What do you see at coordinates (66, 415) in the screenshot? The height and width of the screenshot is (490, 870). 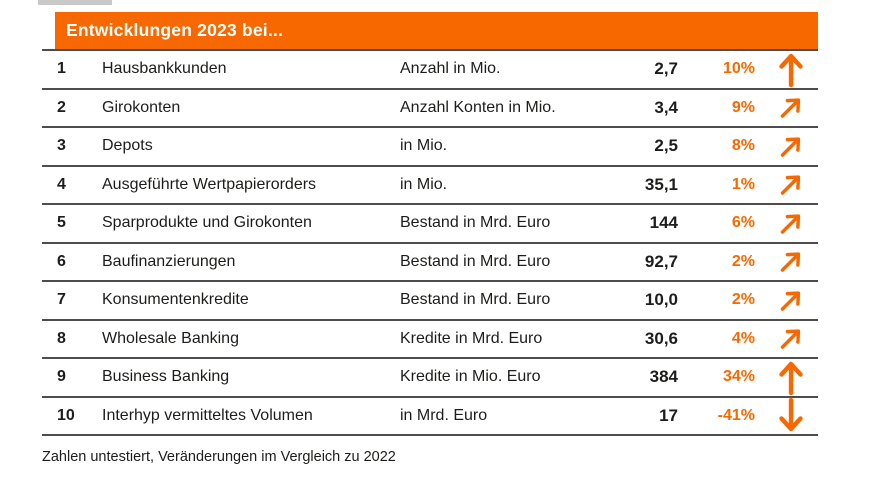 I see `rank-cell: 10` at bounding box center [66, 415].